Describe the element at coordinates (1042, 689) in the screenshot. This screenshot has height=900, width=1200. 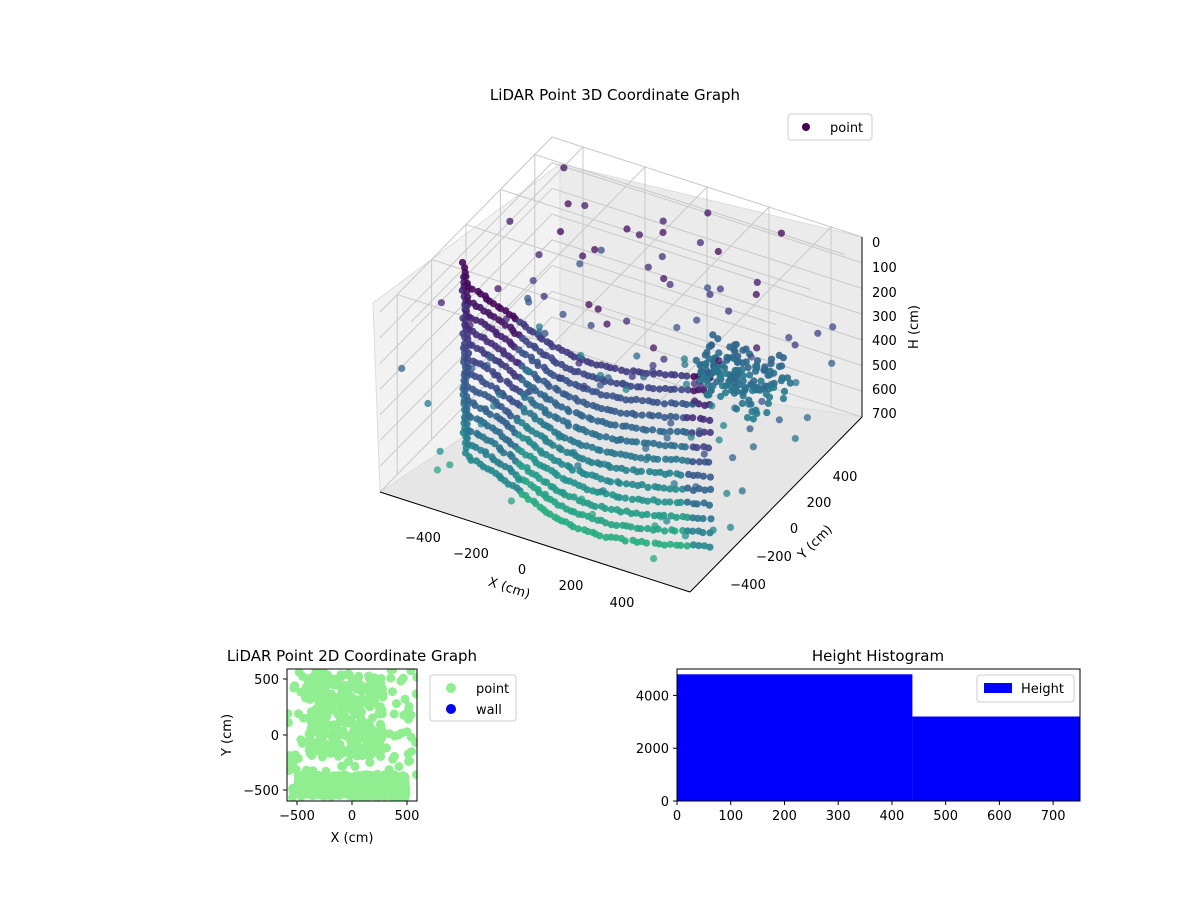
I see `legend-label-height: Height` at that location.